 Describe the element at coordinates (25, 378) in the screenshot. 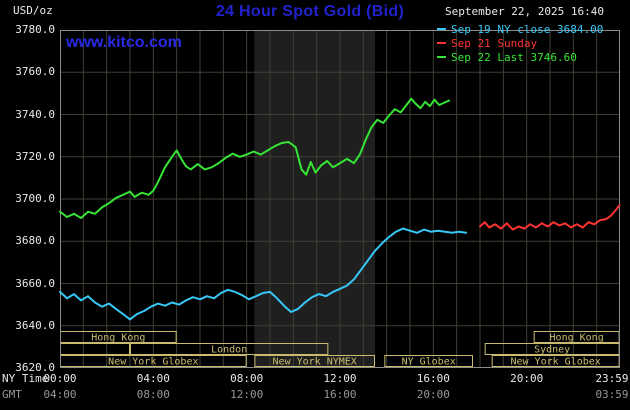

I see `ny-time-axis-label: NY Time` at that location.